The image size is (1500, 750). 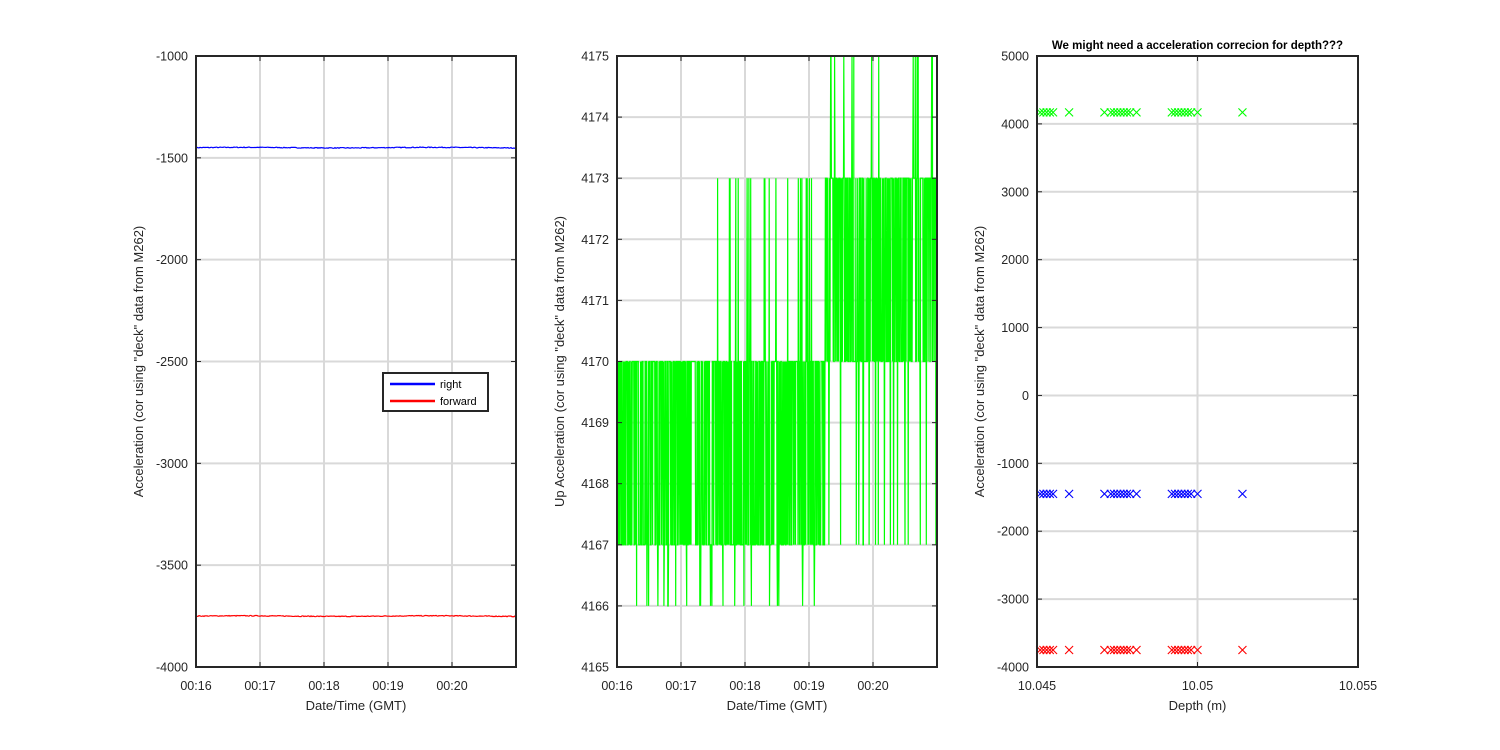 What do you see at coordinates (595, 301) in the screenshot?
I see `y-tick-label: 4171` at bounding box center [595, 301].